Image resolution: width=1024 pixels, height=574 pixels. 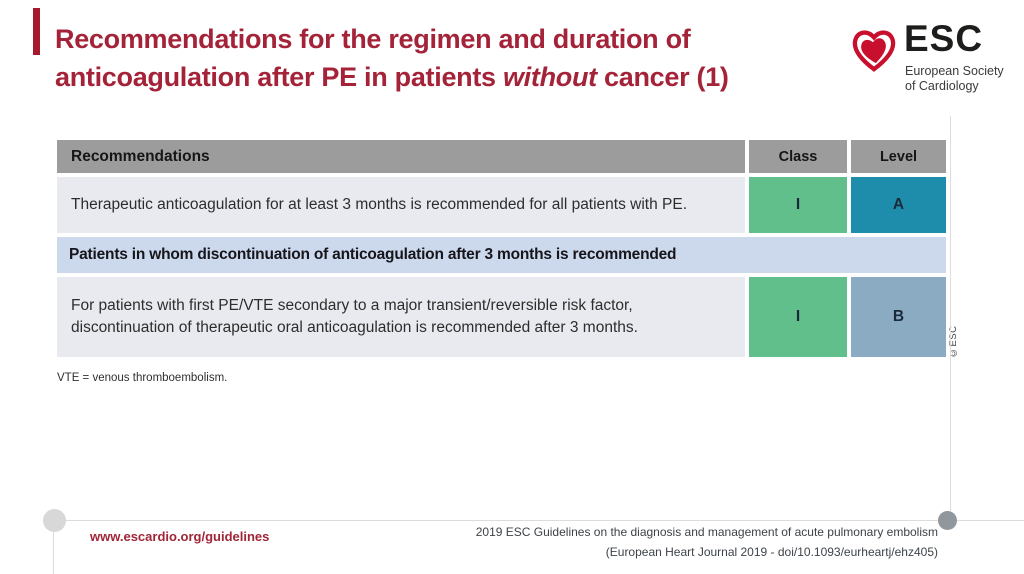 What do you see at coordinates (180, 536) in the screenshot?
I see `guidelines-link: www.escardio.org/guidelines` at bounding box center [180, 536].